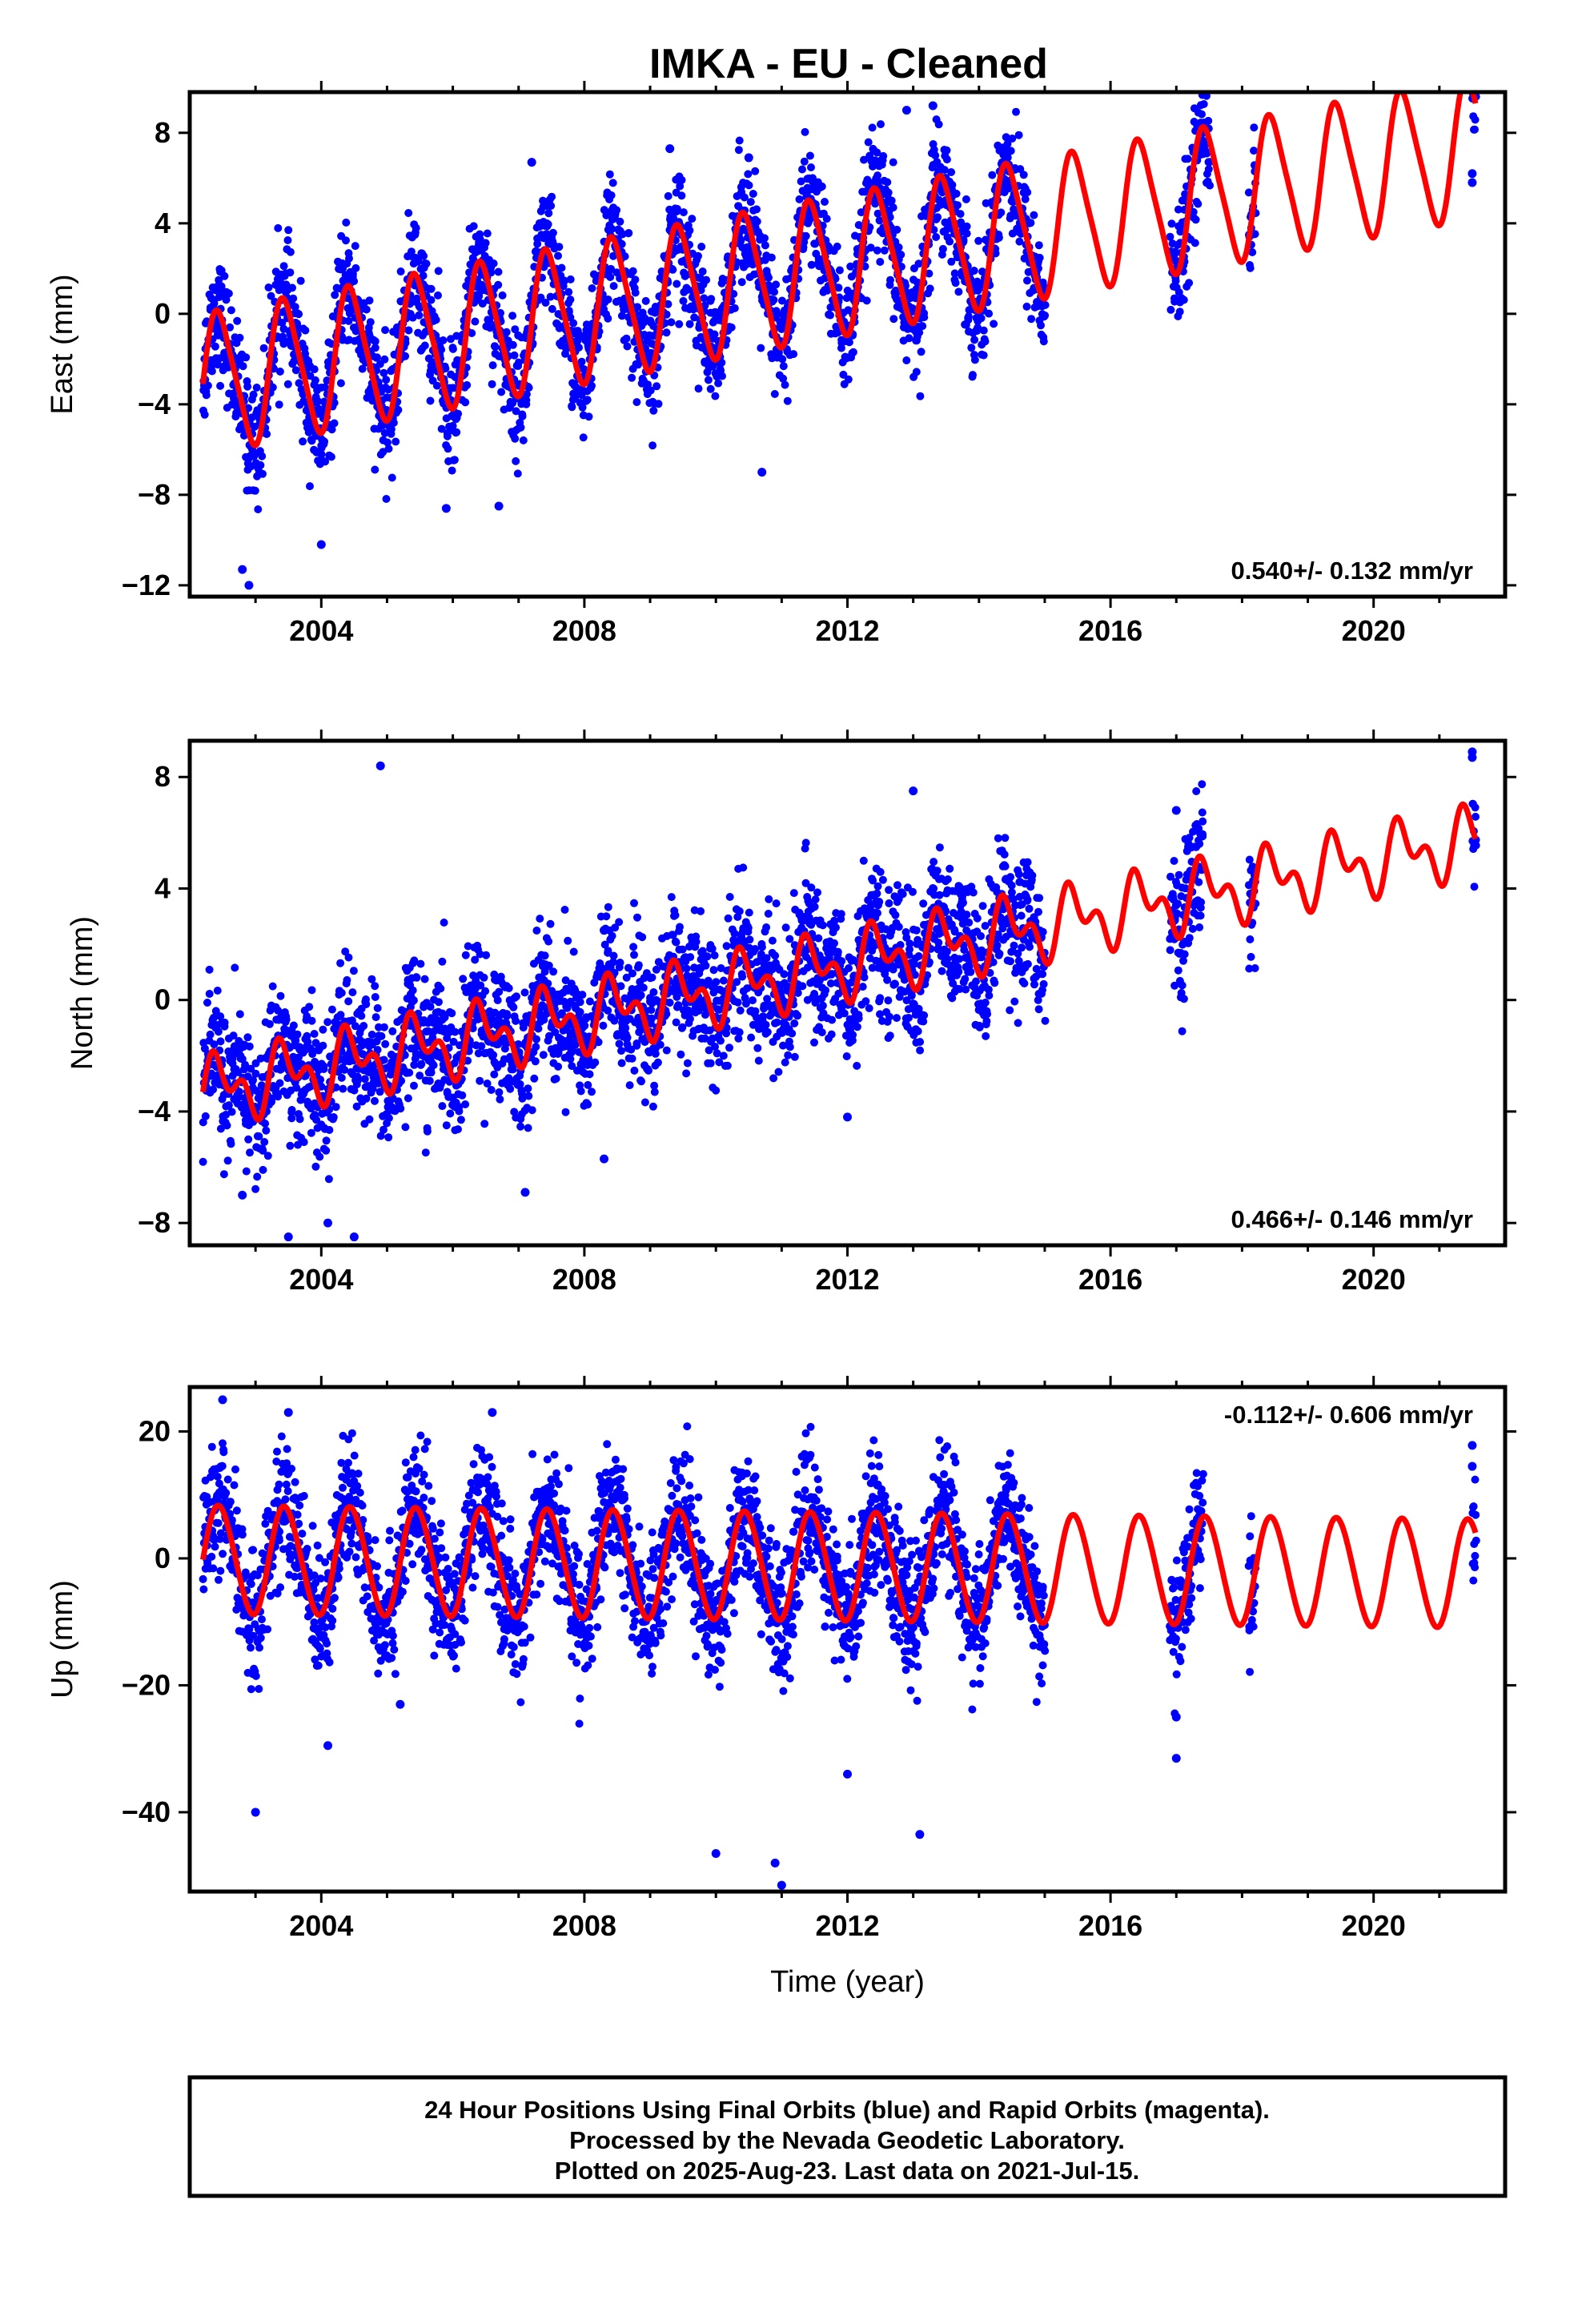  What do you see at coordinates (1352, 571) in the screenshot?
I see `rate-annotation: 0.540+/- 0.132 mm/yr` at bounding box center [1352, 571].